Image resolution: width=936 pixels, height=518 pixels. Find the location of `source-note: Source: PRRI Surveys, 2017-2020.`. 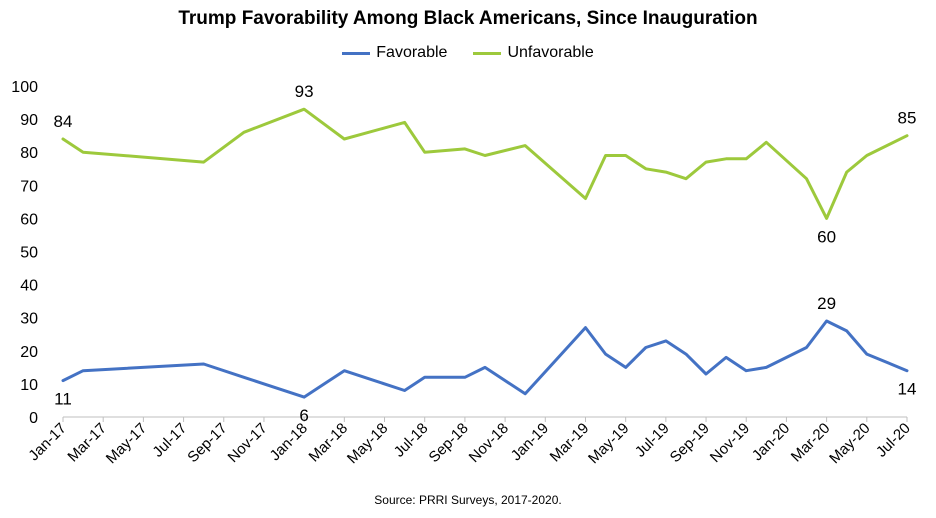

source-note: Source: PRRI Surveys, 2017-2020. is located at coordinates (468, 500).